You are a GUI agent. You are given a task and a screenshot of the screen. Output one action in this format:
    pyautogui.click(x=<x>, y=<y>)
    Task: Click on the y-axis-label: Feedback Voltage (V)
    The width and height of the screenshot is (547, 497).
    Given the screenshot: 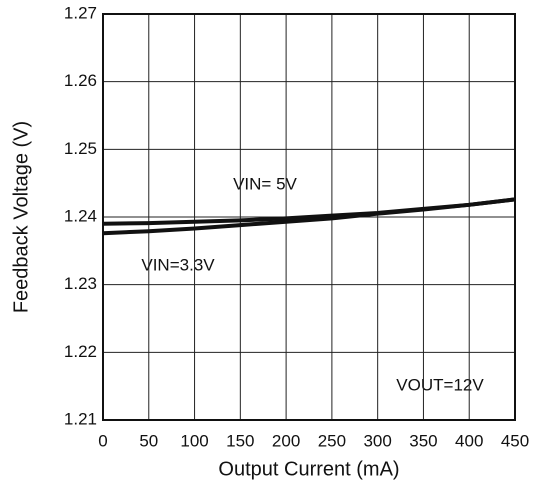 What is the action you would take?
    pyautogui.click(x=21, y=217)
    